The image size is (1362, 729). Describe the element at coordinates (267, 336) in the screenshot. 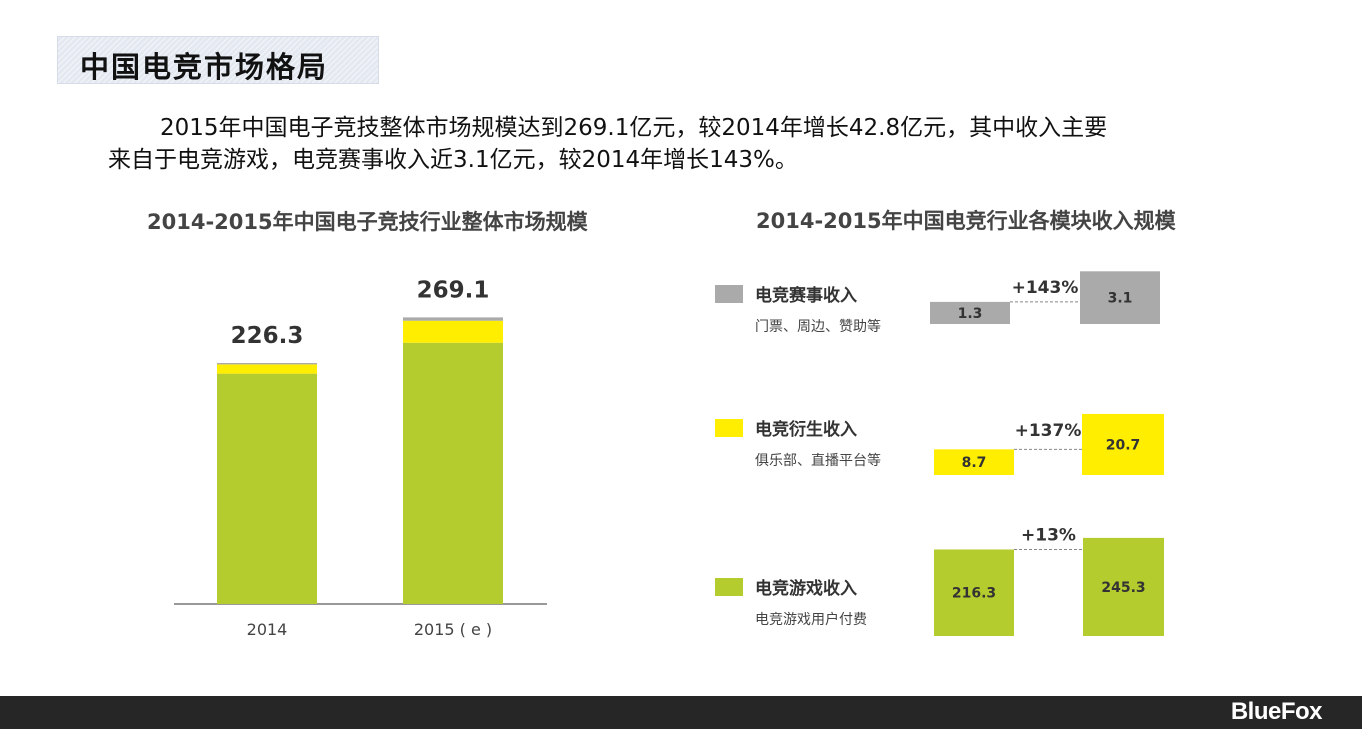

I see `bar-total-label-1: 226.3` at that location.